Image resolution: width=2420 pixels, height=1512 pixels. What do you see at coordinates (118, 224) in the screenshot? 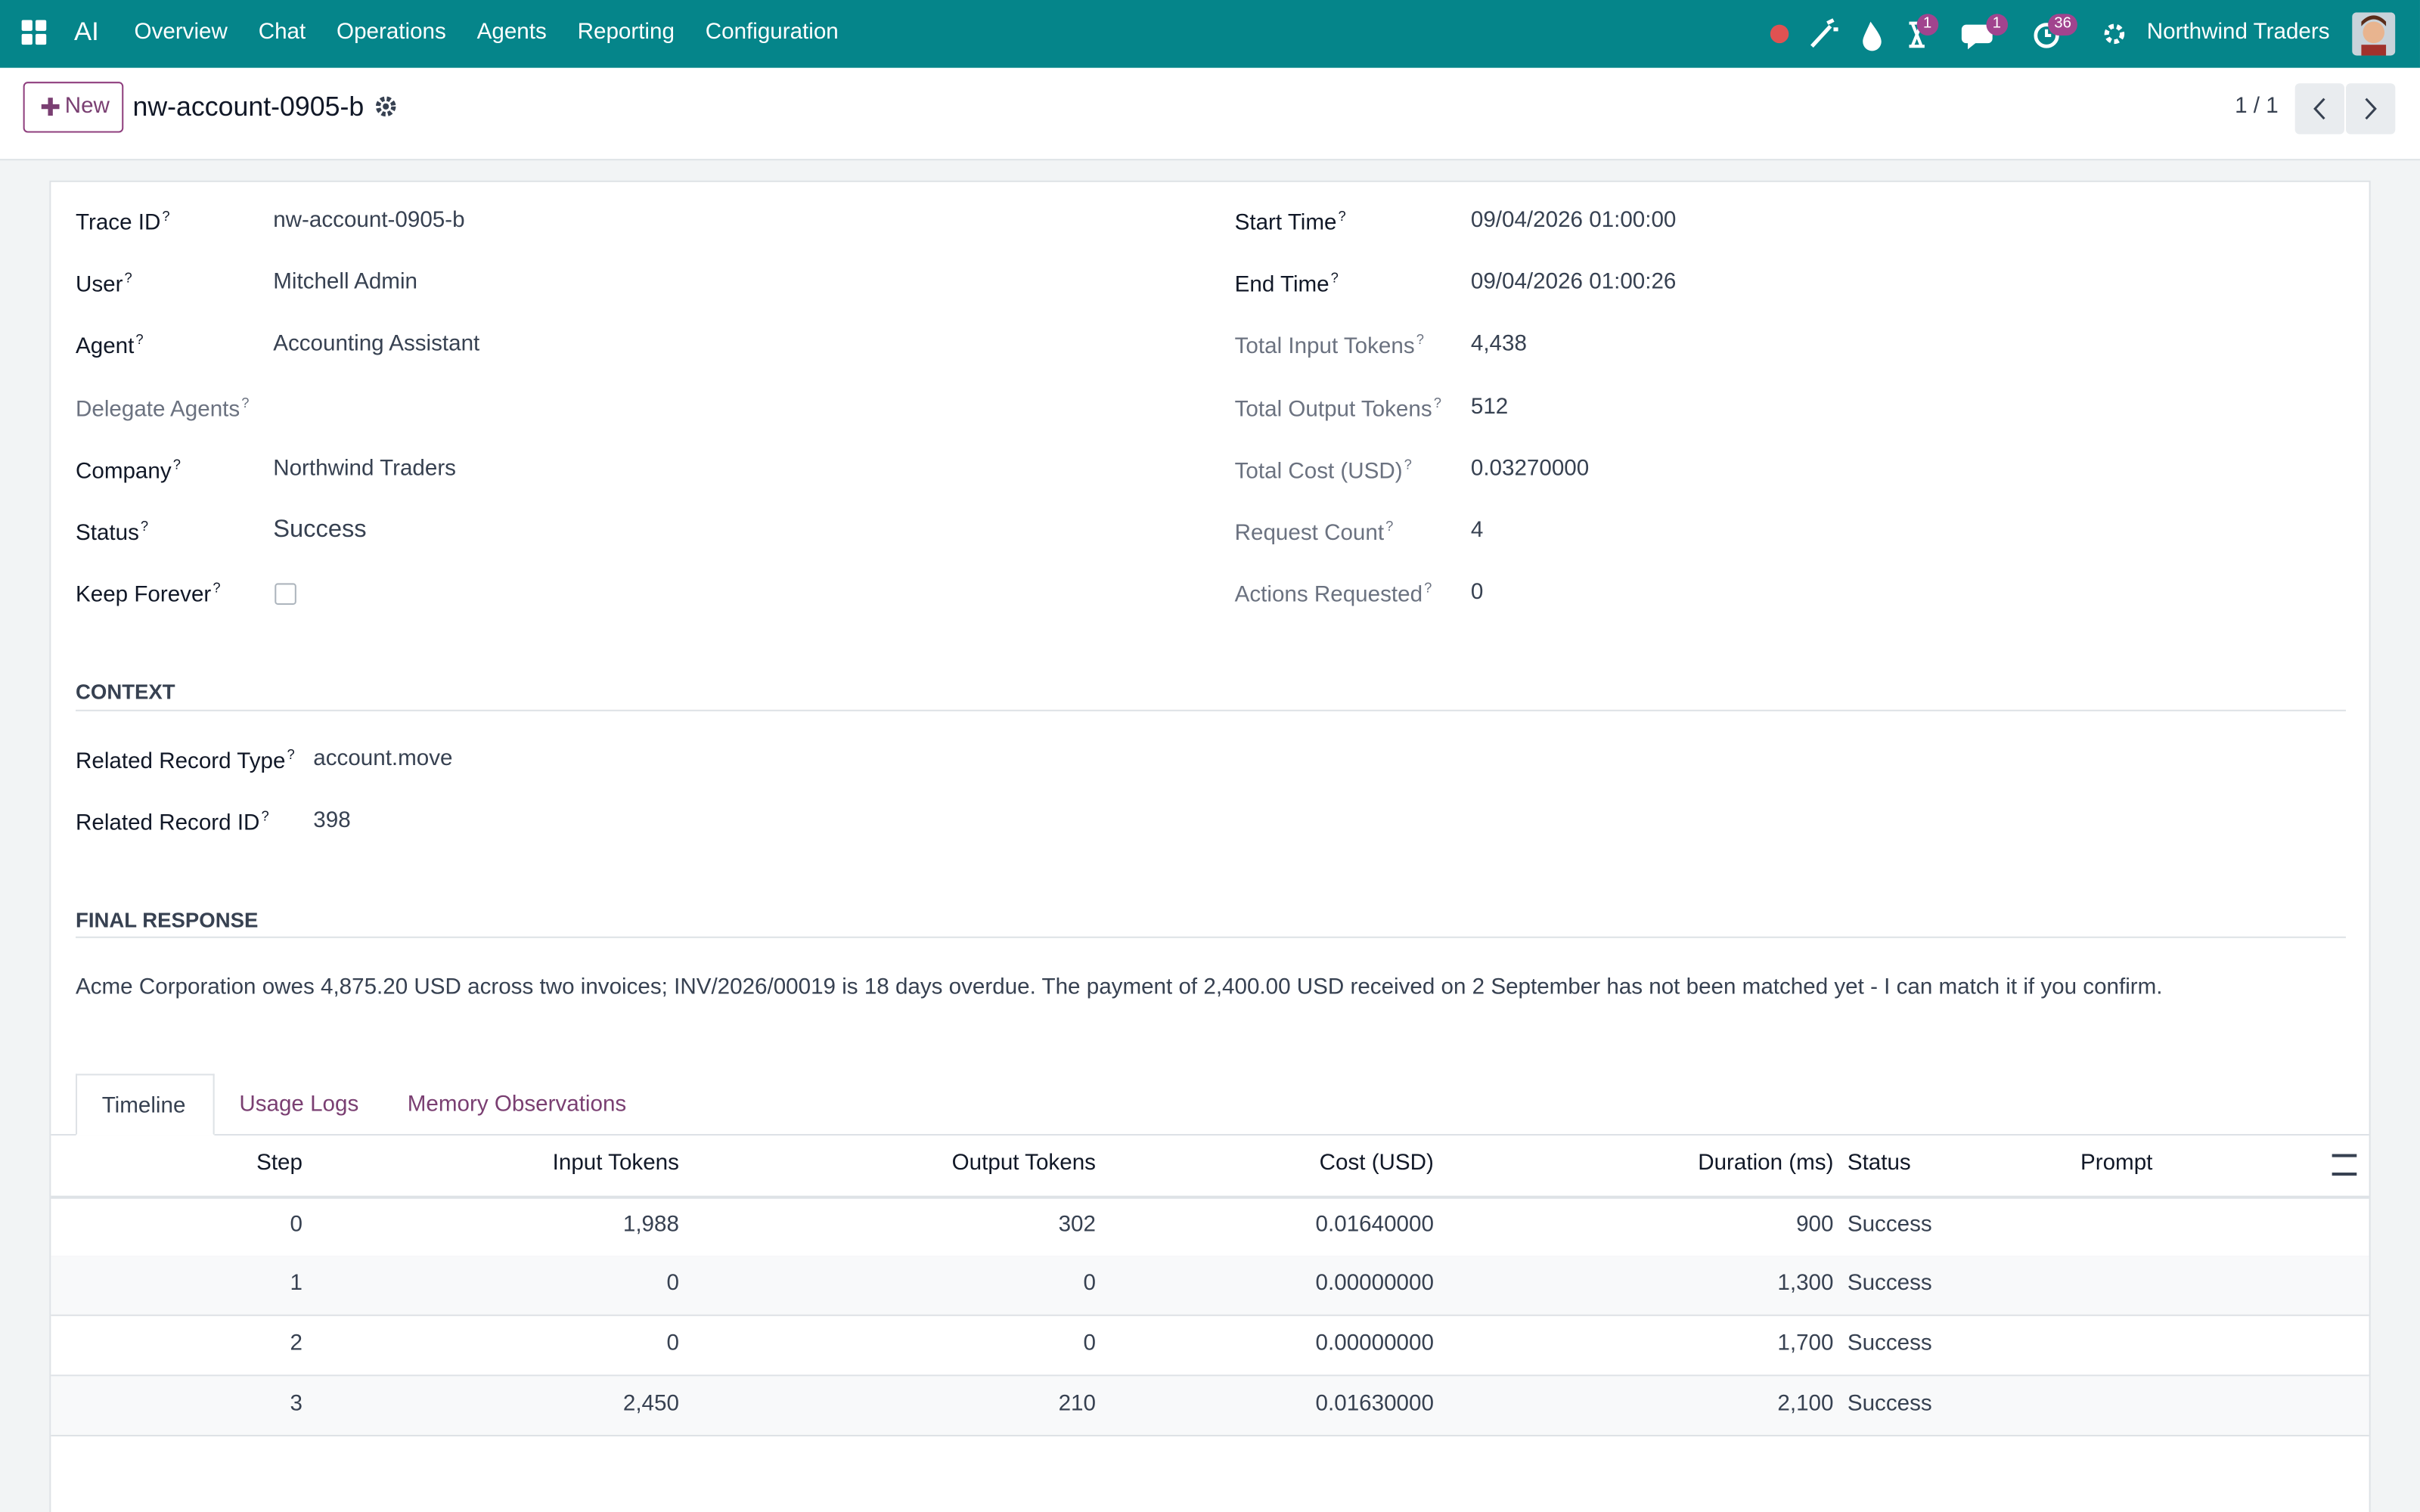
I see `label-text: Trace ID` at bounding box center [118, 224].